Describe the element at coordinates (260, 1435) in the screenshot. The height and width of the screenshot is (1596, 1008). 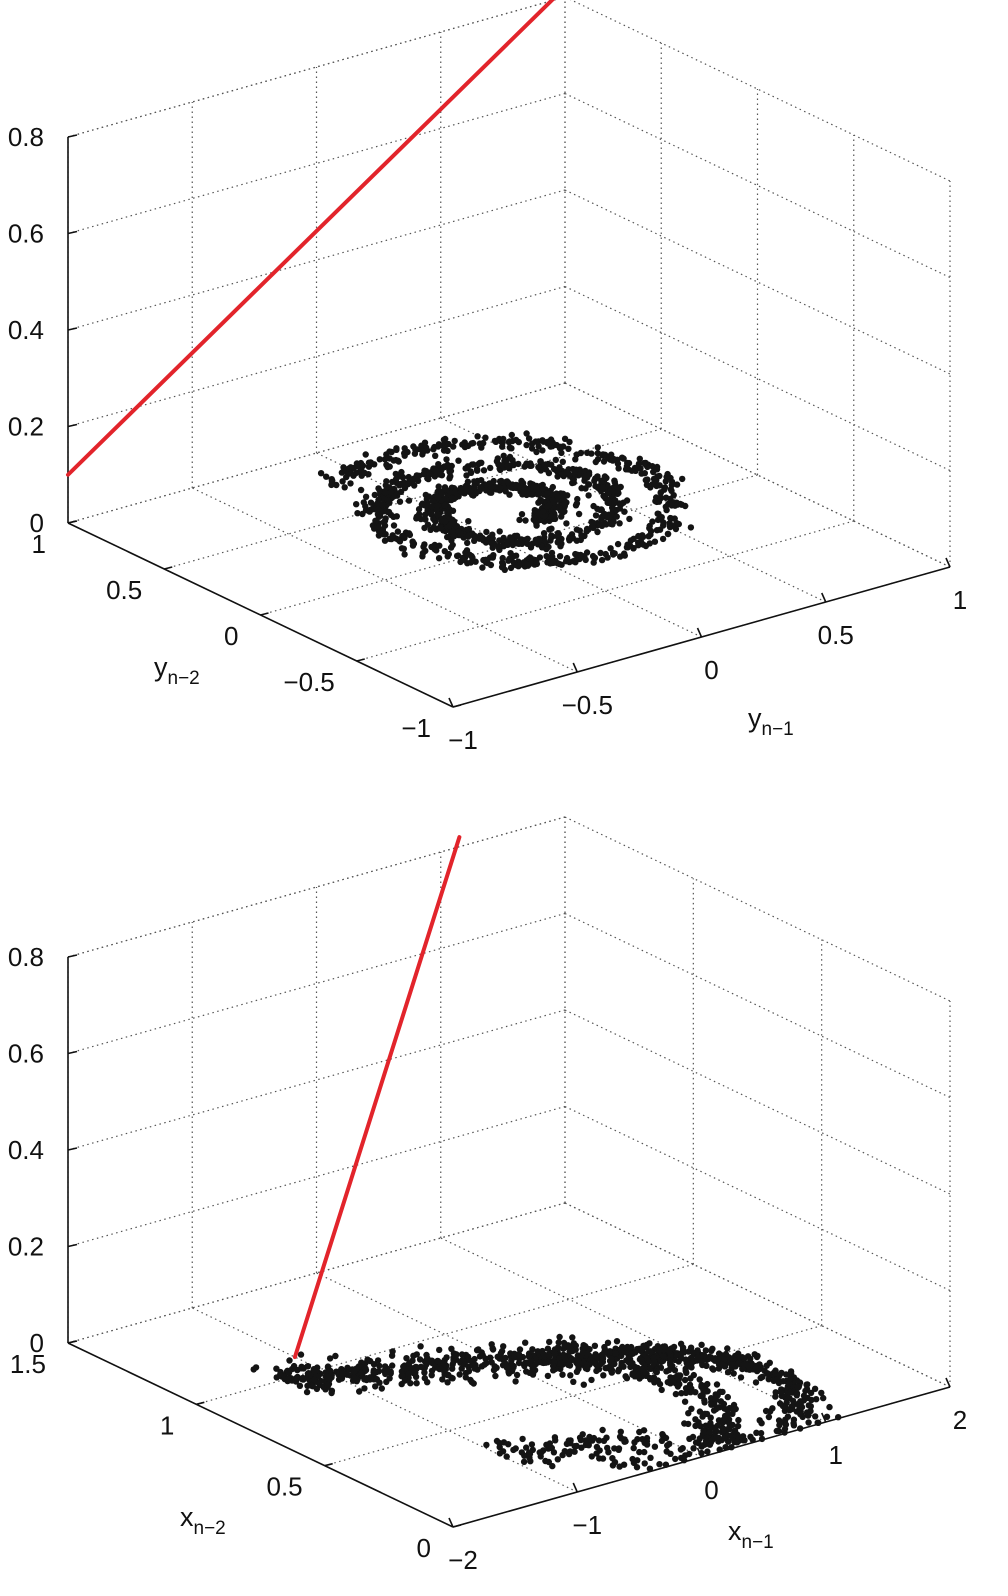
I see `y-axis-line` at that location.